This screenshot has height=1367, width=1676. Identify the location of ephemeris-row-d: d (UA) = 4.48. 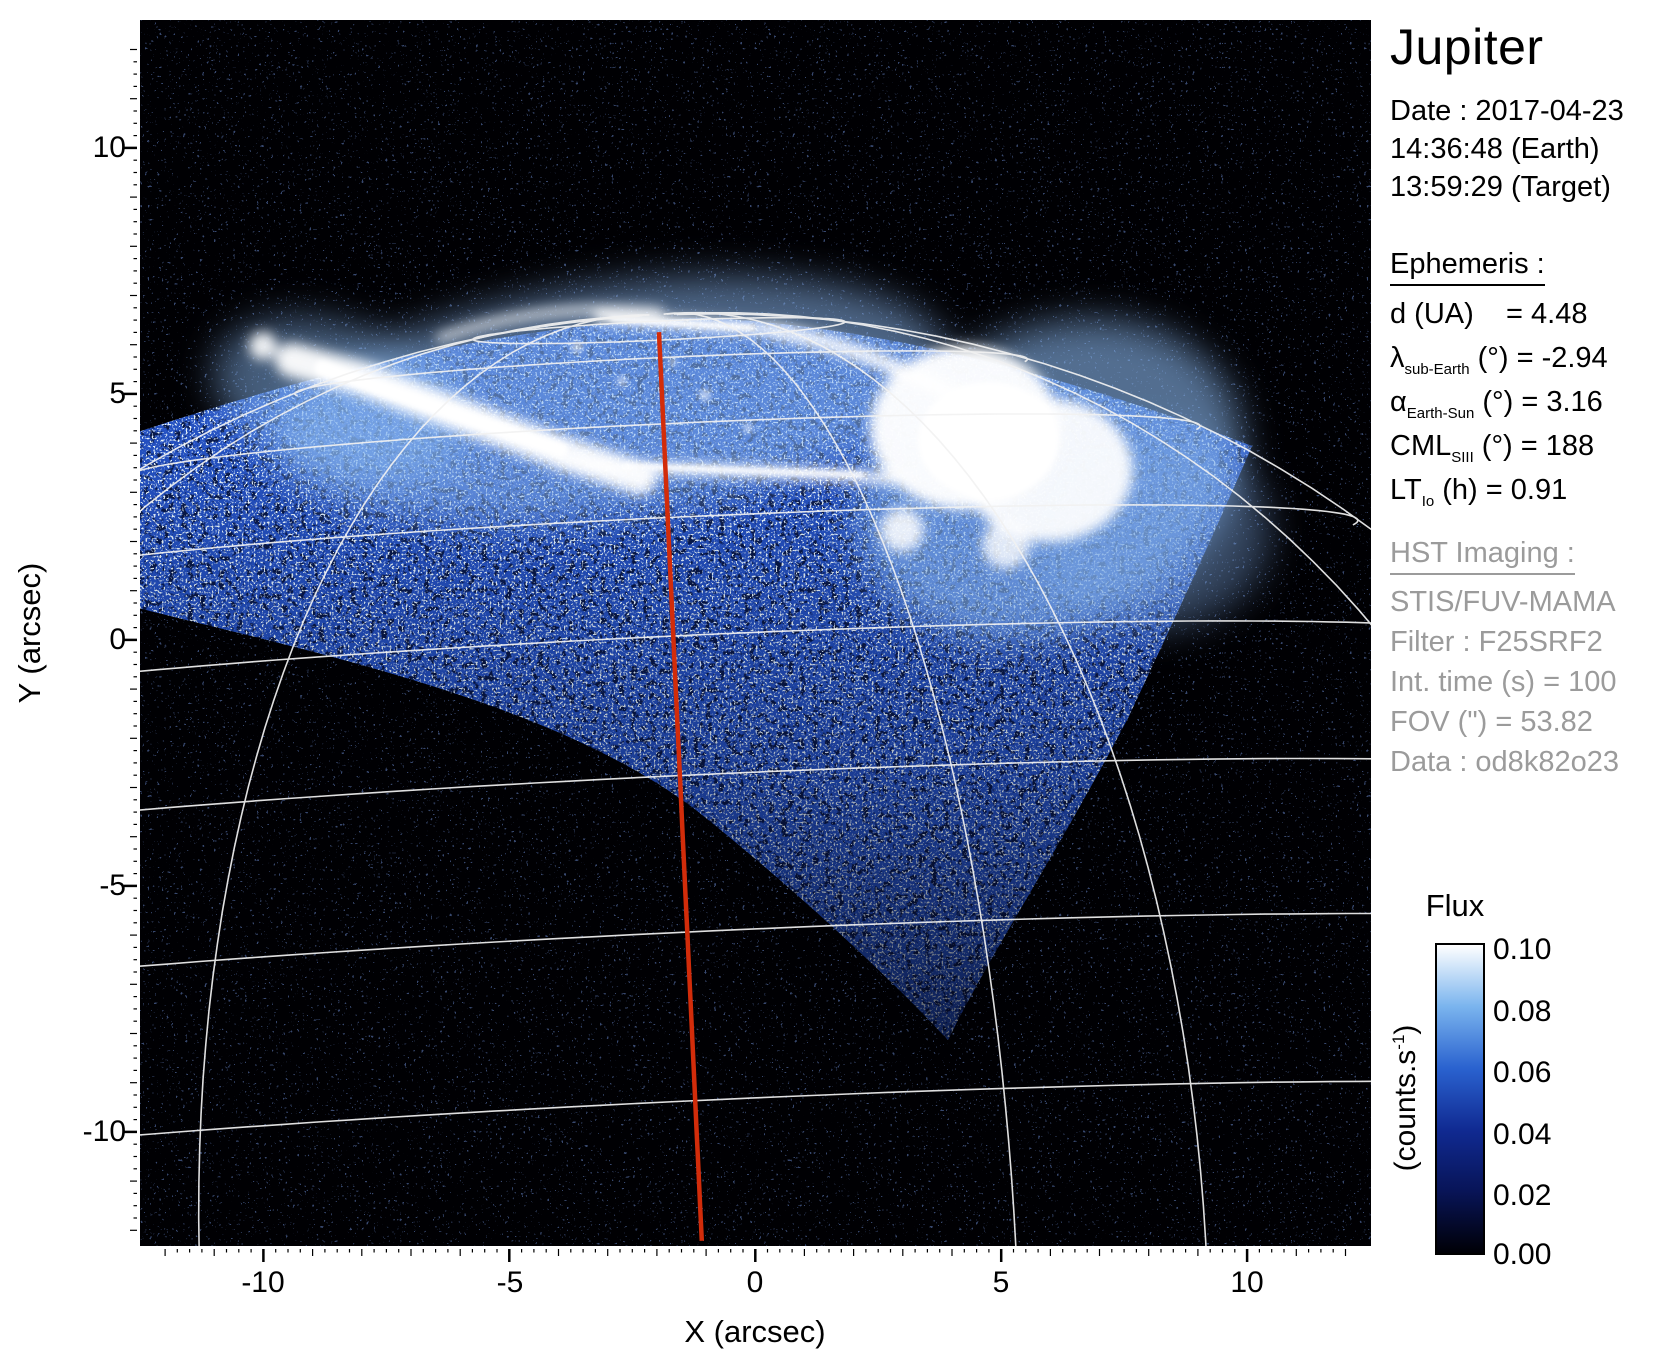
(1489, 314).